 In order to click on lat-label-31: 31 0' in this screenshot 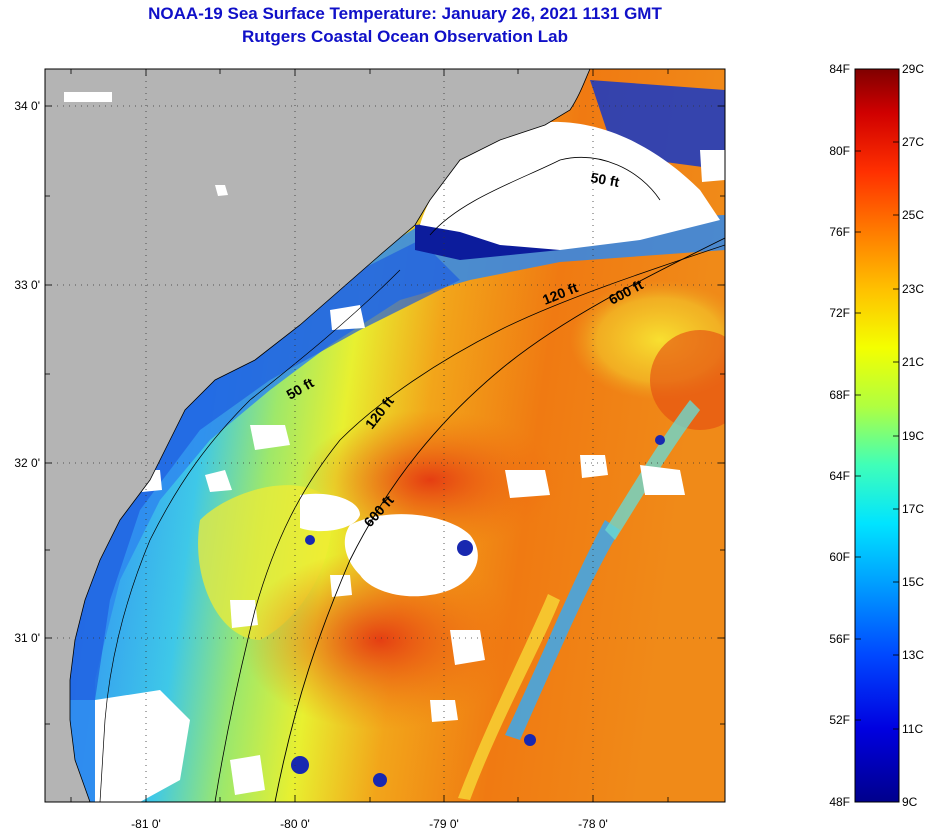, I will do `click(27, 638)`.